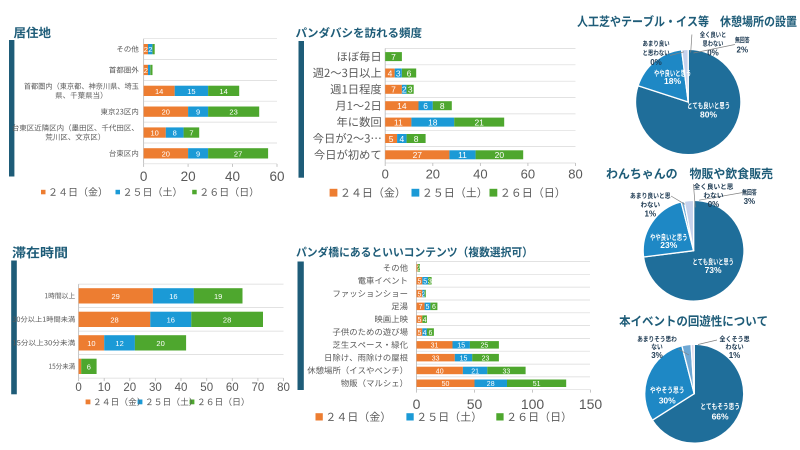 The image size is (800, 450). I want to click on svg-text: 23%, so click(668, 245).